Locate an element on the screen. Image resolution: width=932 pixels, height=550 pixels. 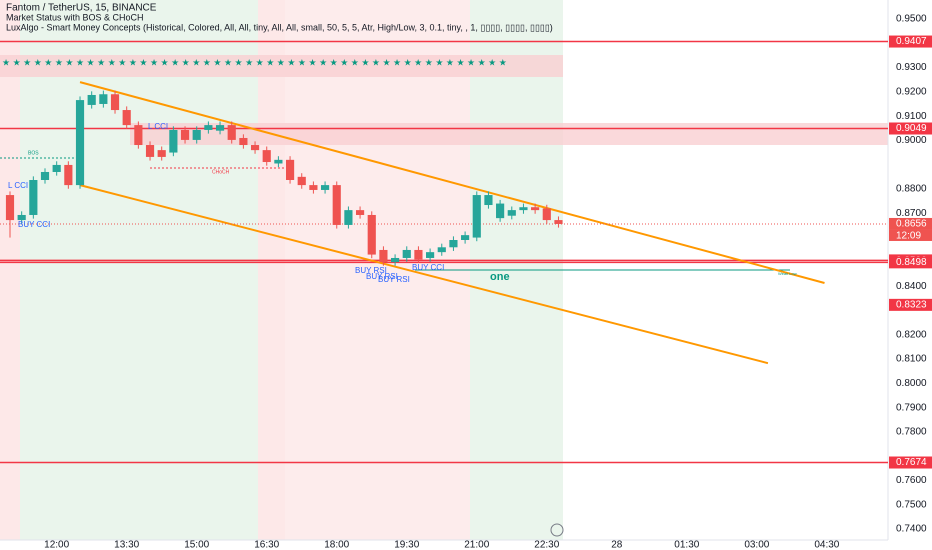
x-tick-label: 19:30 is located at coordinates (406, 545).